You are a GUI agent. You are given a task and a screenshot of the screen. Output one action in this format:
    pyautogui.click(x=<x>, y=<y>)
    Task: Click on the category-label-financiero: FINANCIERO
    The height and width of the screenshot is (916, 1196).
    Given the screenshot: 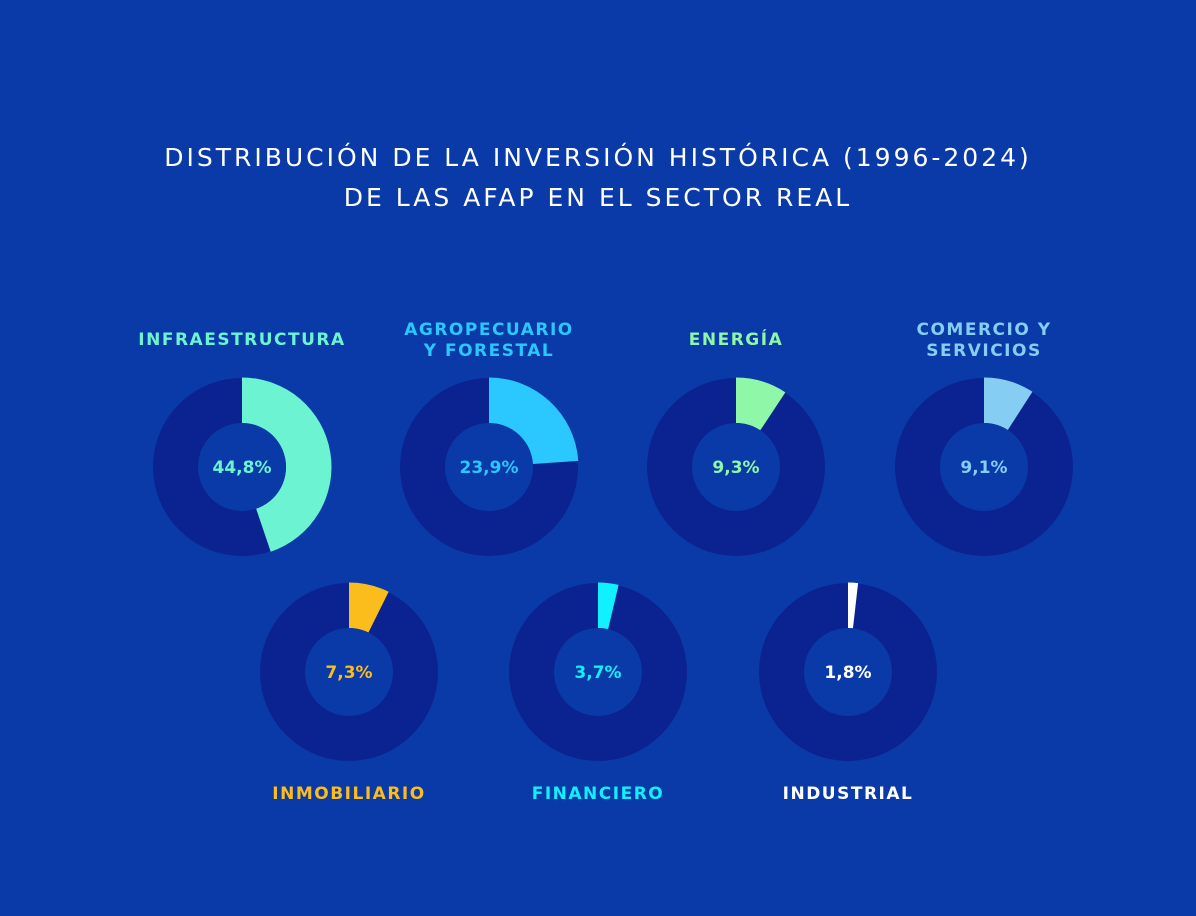 What is the action you would take?
    pyautogui.click(x=598, y=794)
    